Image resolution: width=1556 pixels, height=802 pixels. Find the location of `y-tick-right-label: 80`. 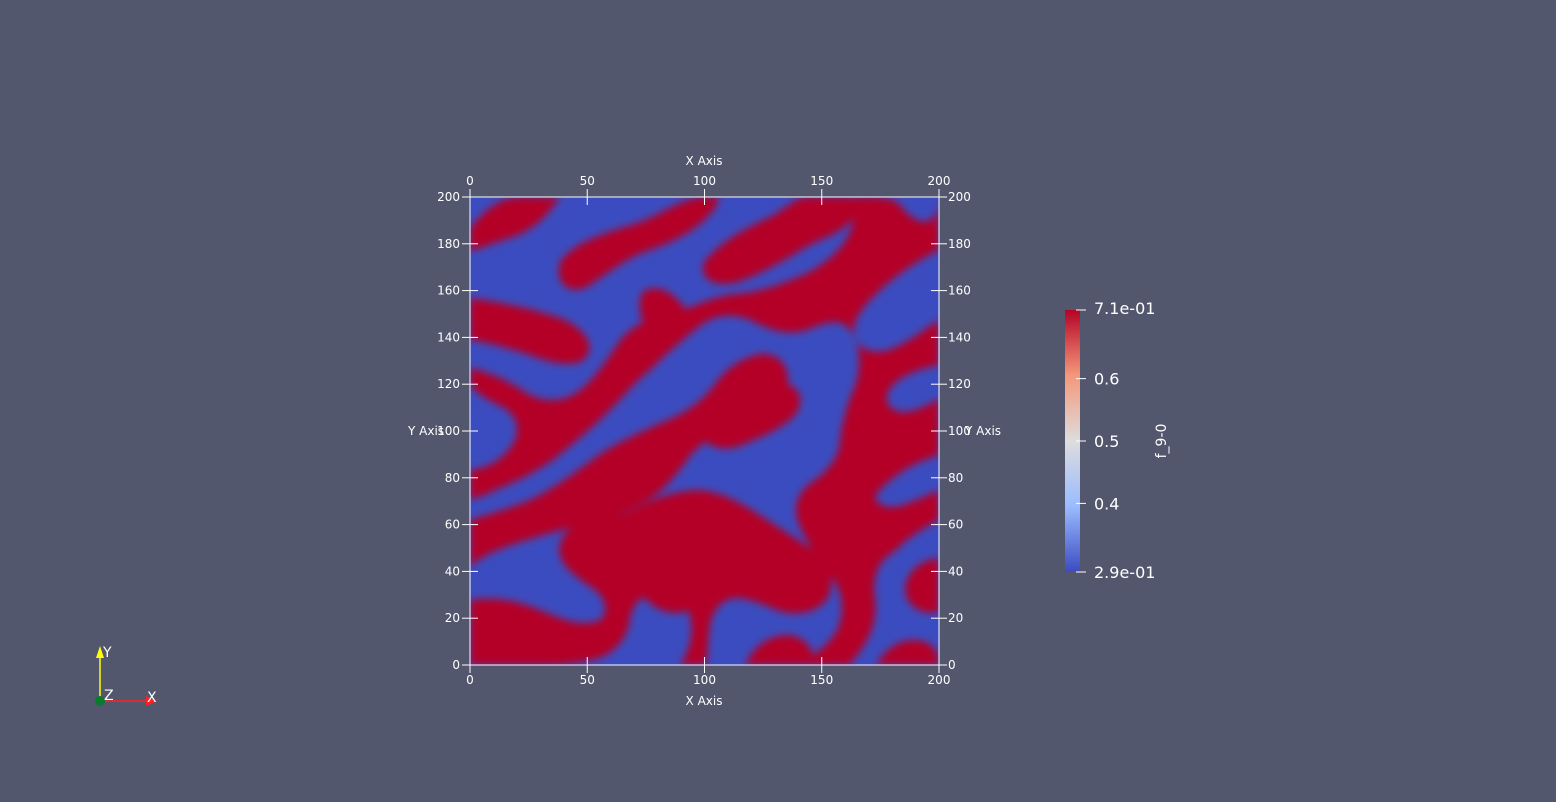

y-tick-right-label: 80 is located at coordinates (955, 478).